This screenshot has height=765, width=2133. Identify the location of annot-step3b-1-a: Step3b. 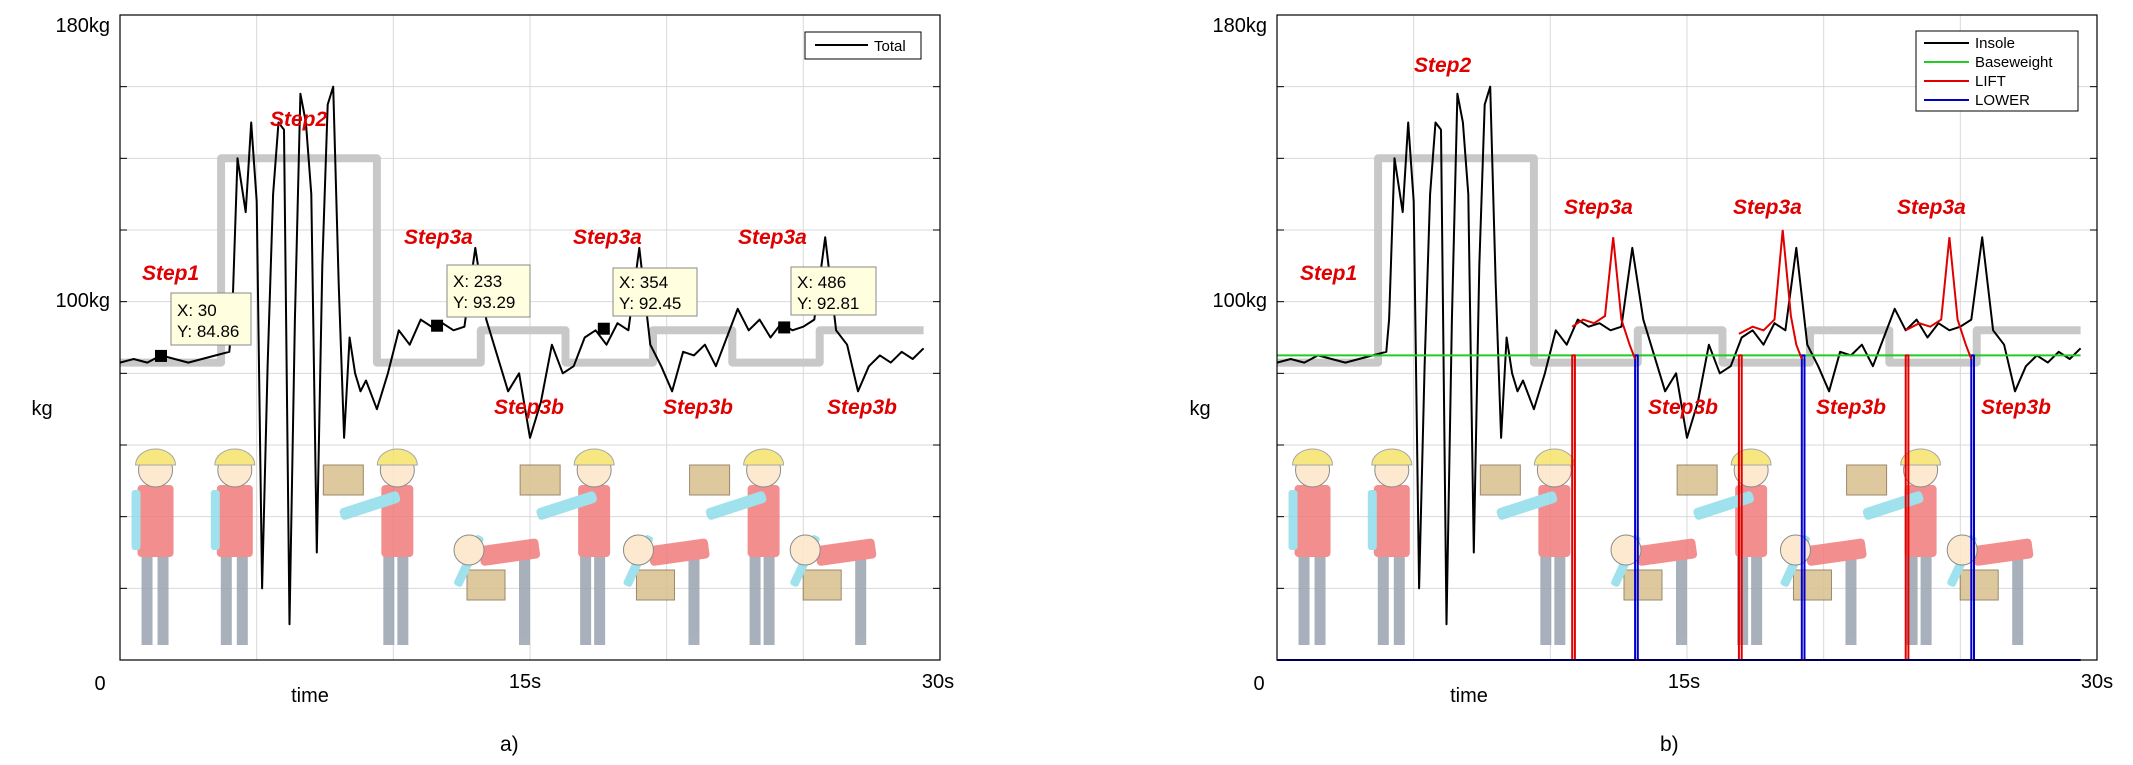
(529, 407).